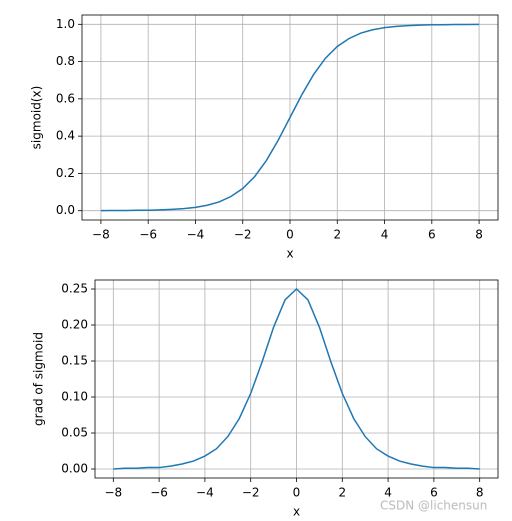 The width and height of the screenshot is (512, 521). I want to click on y-tick-label: 0.25, so click(74, 289).